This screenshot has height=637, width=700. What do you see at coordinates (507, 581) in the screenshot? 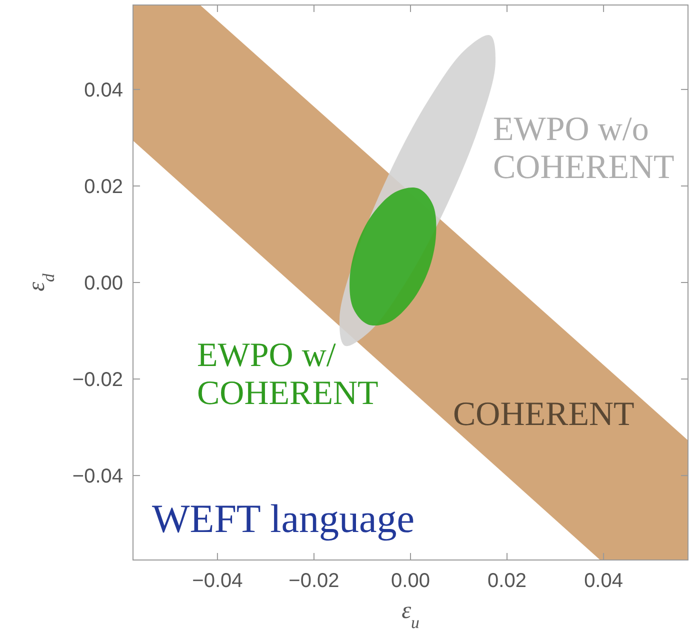
I see `x-tick-label: 0.02` at bounding box center [507, 581].